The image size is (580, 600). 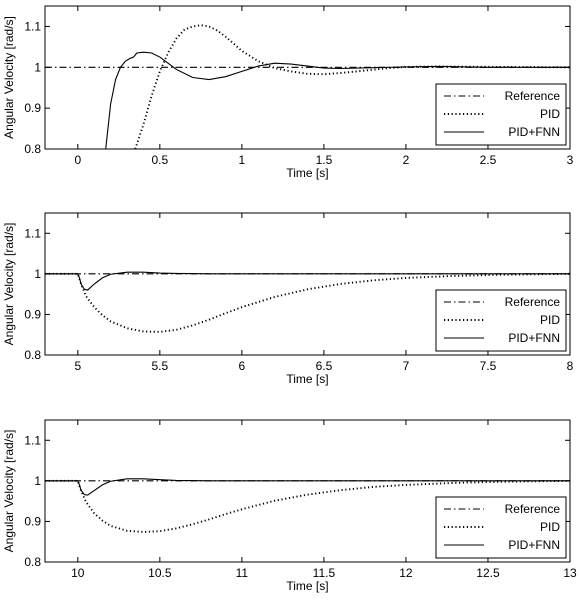 What do you see at coordinates (570, 366) in the screenshot?
I see `x-tick-label: 8` at bounding box center [570, 366].